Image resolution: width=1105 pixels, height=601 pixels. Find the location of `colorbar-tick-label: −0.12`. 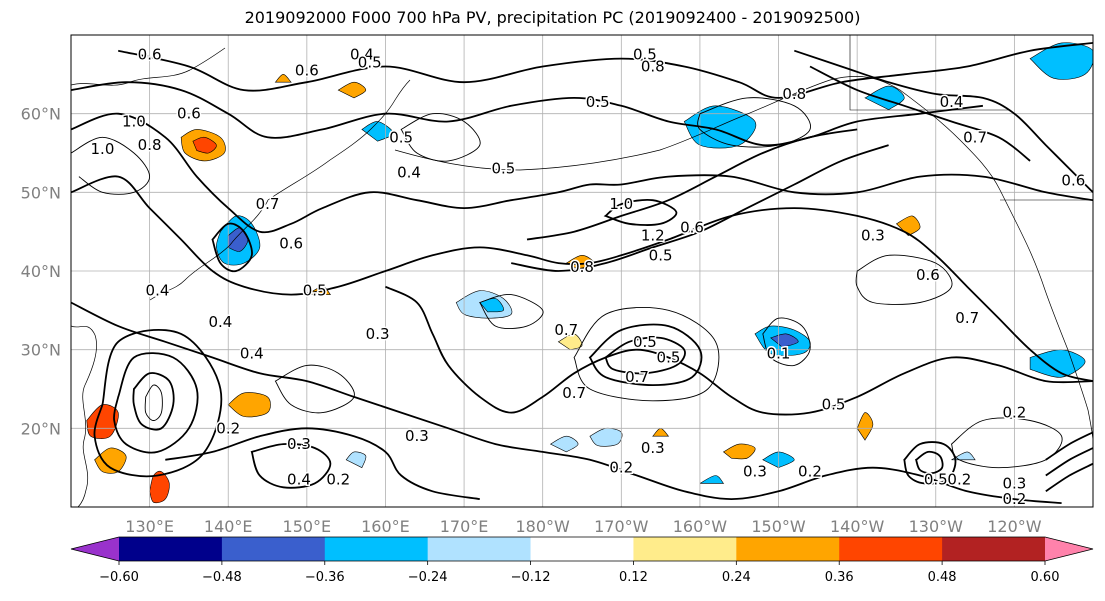

colorbar-tick-label: −0.12 is located at coordinates (531, 577).